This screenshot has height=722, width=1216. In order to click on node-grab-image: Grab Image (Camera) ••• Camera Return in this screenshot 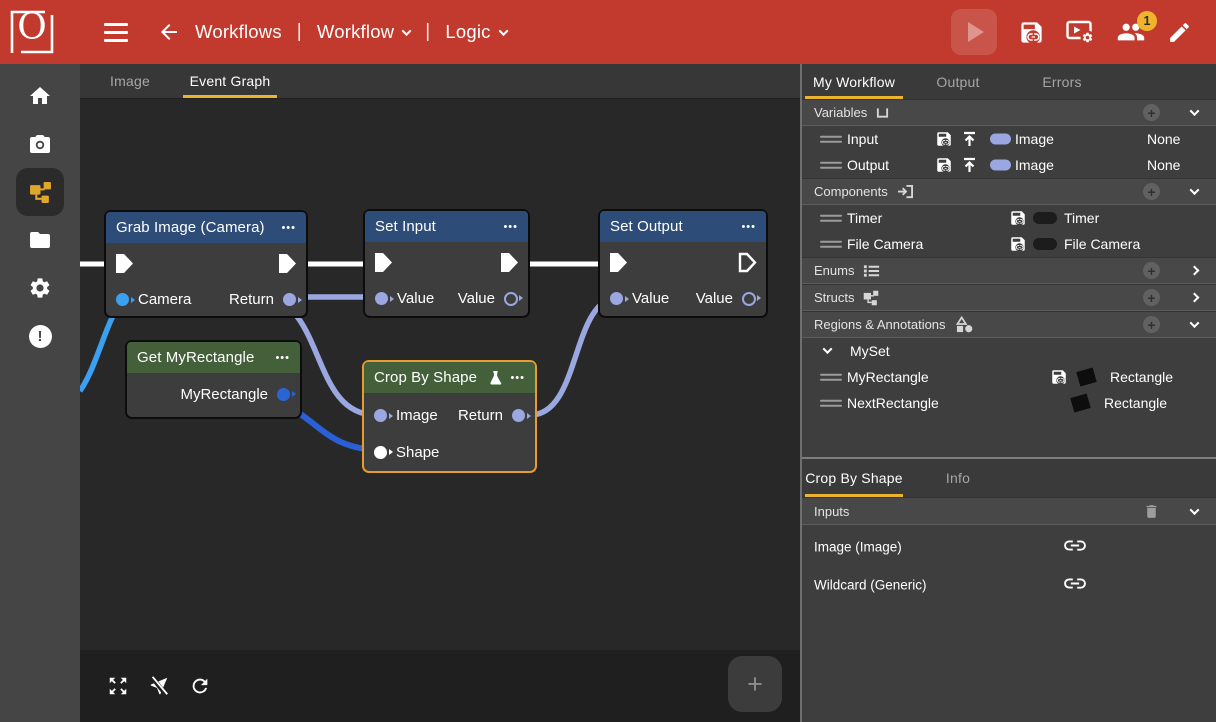, I will do `click(206, 264)`.